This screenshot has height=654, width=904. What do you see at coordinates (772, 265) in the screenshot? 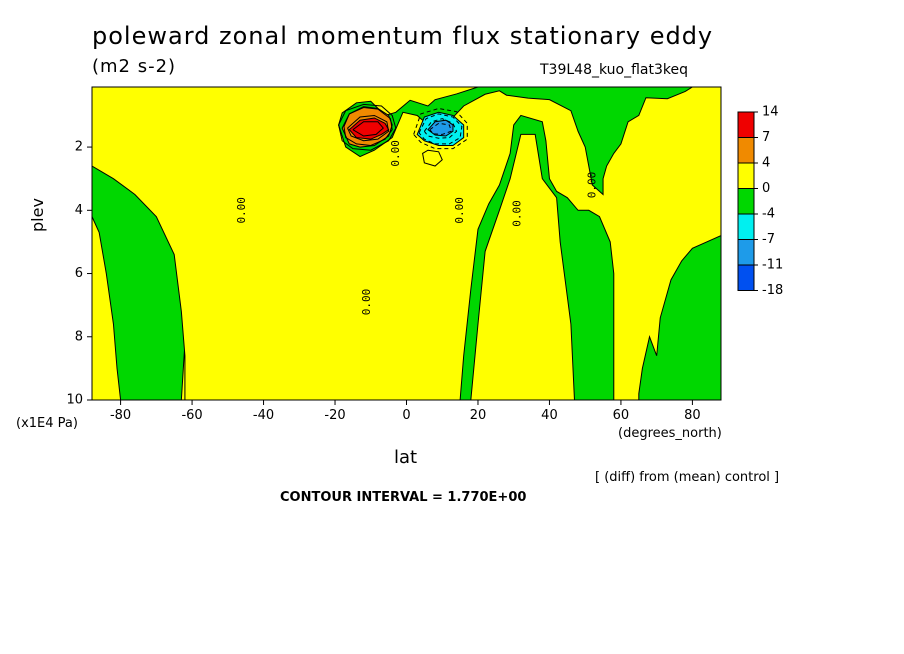
I see `colorbar-label: -11` at bounding box center [772, 265].